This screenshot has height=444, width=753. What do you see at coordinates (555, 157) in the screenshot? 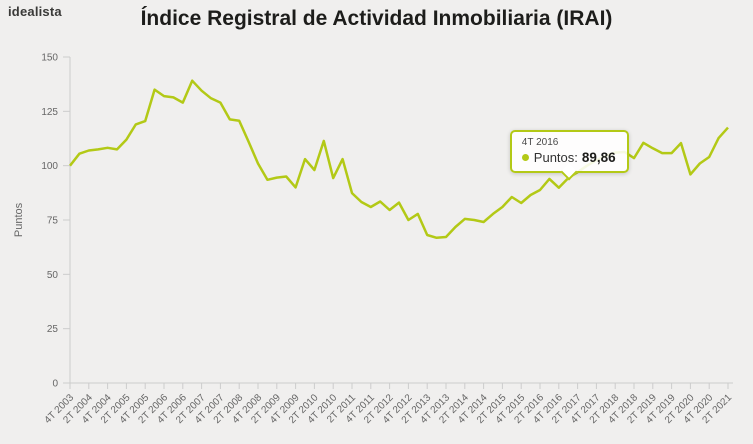
I see `tooltip-series-label: Puntos:` at bounding box center [555, 157].